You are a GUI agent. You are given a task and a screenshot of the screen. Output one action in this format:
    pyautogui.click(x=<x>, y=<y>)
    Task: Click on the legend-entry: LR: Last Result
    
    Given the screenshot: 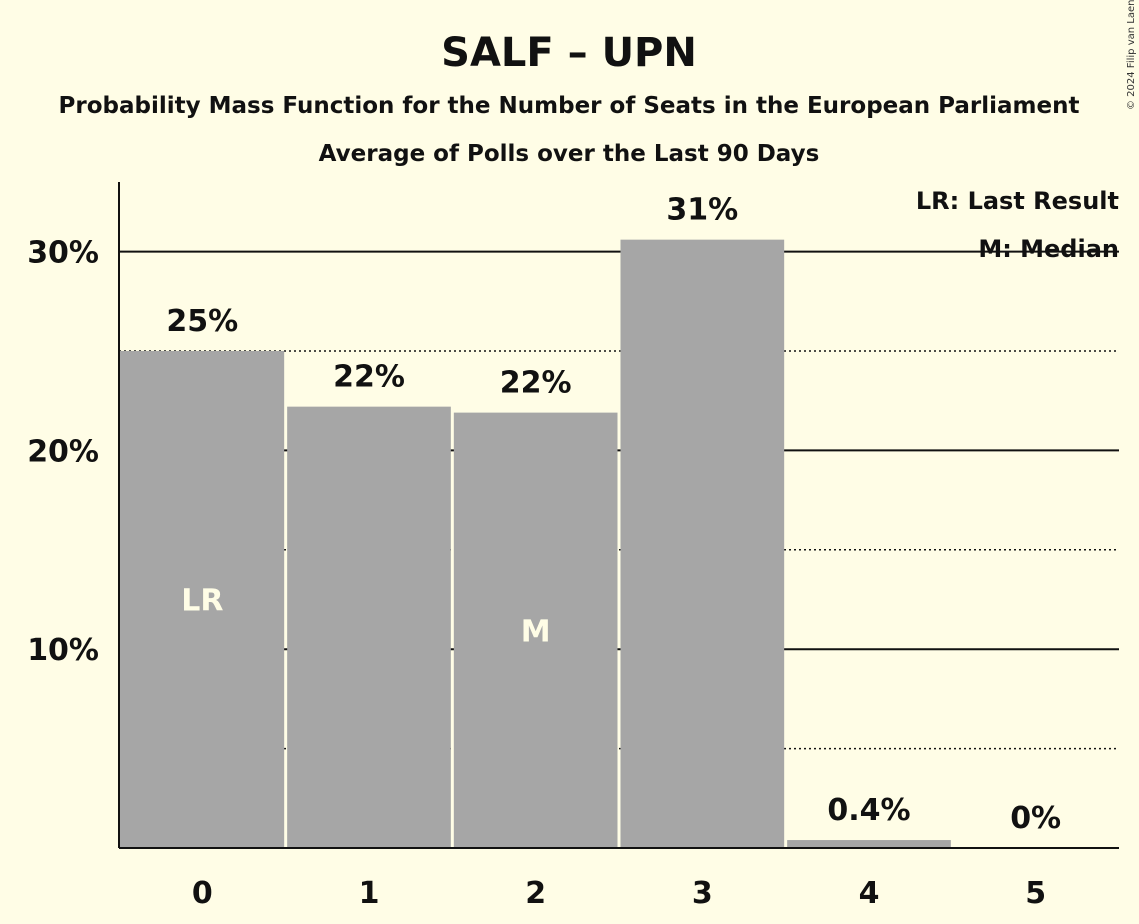 What is the action you would take?
    pyautogui.click(x=1017, y=201)
    